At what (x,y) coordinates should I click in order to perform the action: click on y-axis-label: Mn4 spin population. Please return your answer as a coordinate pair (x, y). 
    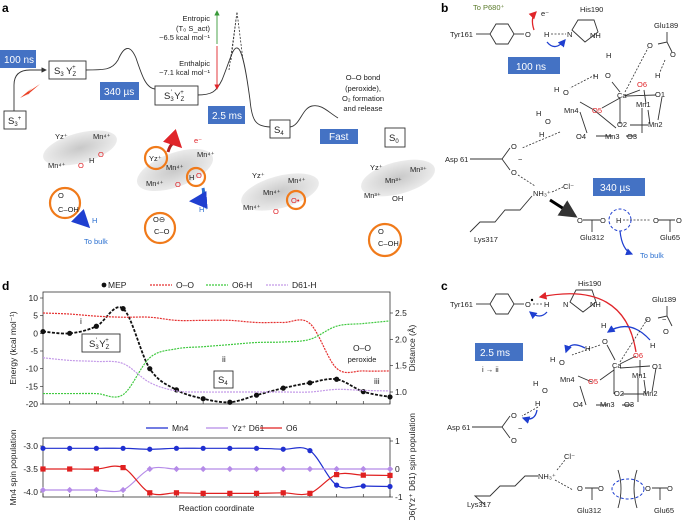
    Looking at the image, I should click on (13, 467).